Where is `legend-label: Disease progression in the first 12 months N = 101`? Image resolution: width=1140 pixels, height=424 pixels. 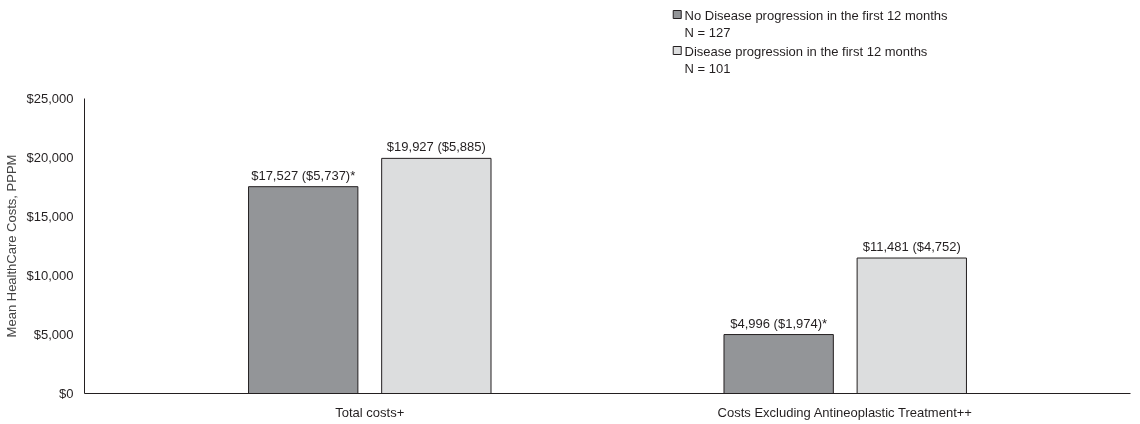
legend-label: Disease progression in the first 12 months N = 101 is located at coordinates (806, 59).